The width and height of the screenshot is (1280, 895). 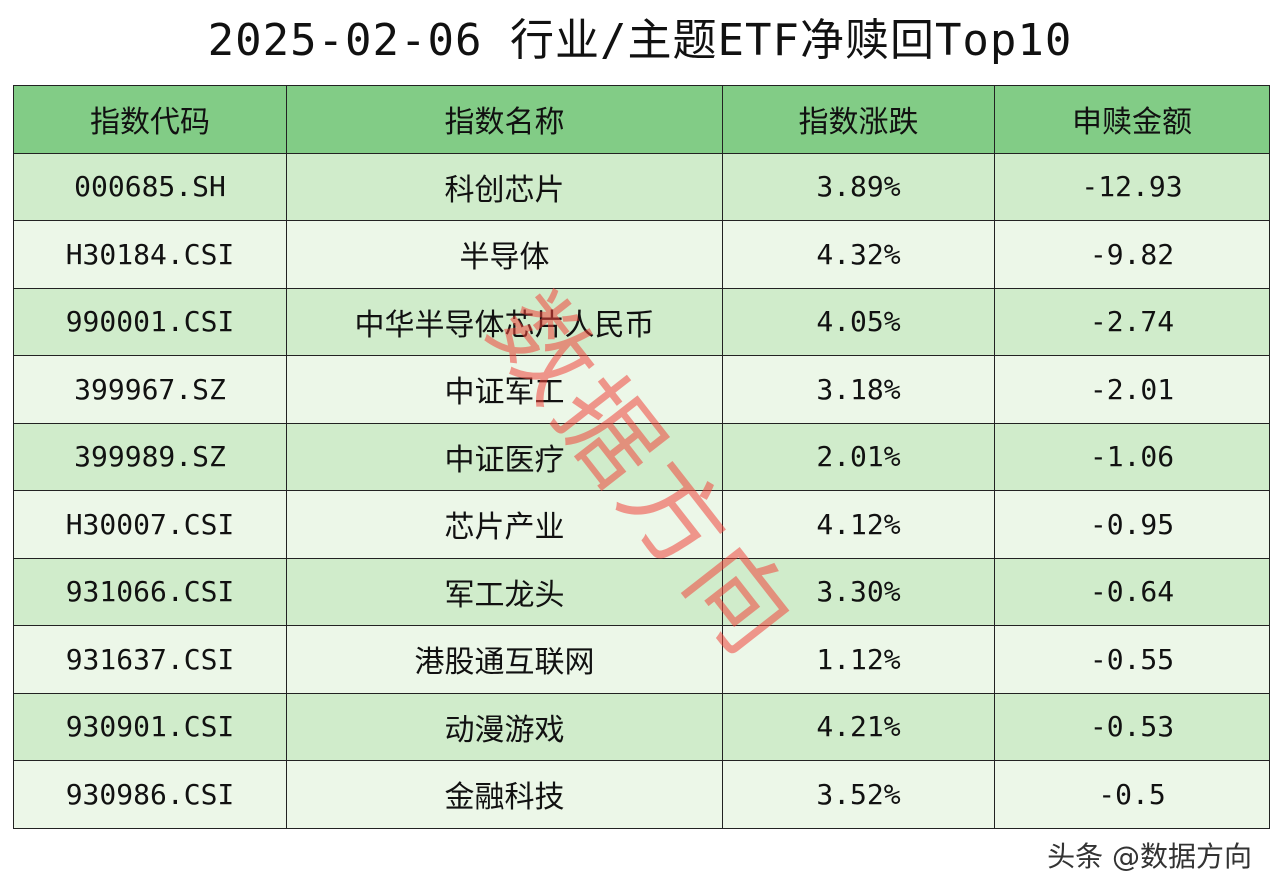 What do you see at coordinates (1149, 856) in the screenshot?
I see `source-footer: 头条 @数据方向` at bounding box center [1149, 856].